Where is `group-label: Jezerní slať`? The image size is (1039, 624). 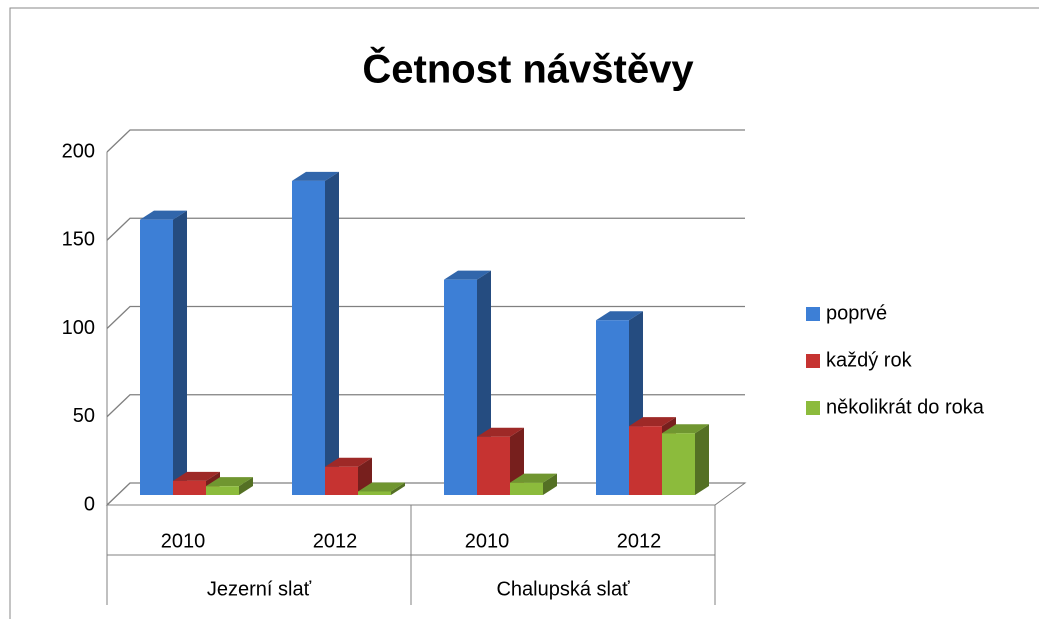
group-label: Jezerní slať is located at coordinates (259, 589).